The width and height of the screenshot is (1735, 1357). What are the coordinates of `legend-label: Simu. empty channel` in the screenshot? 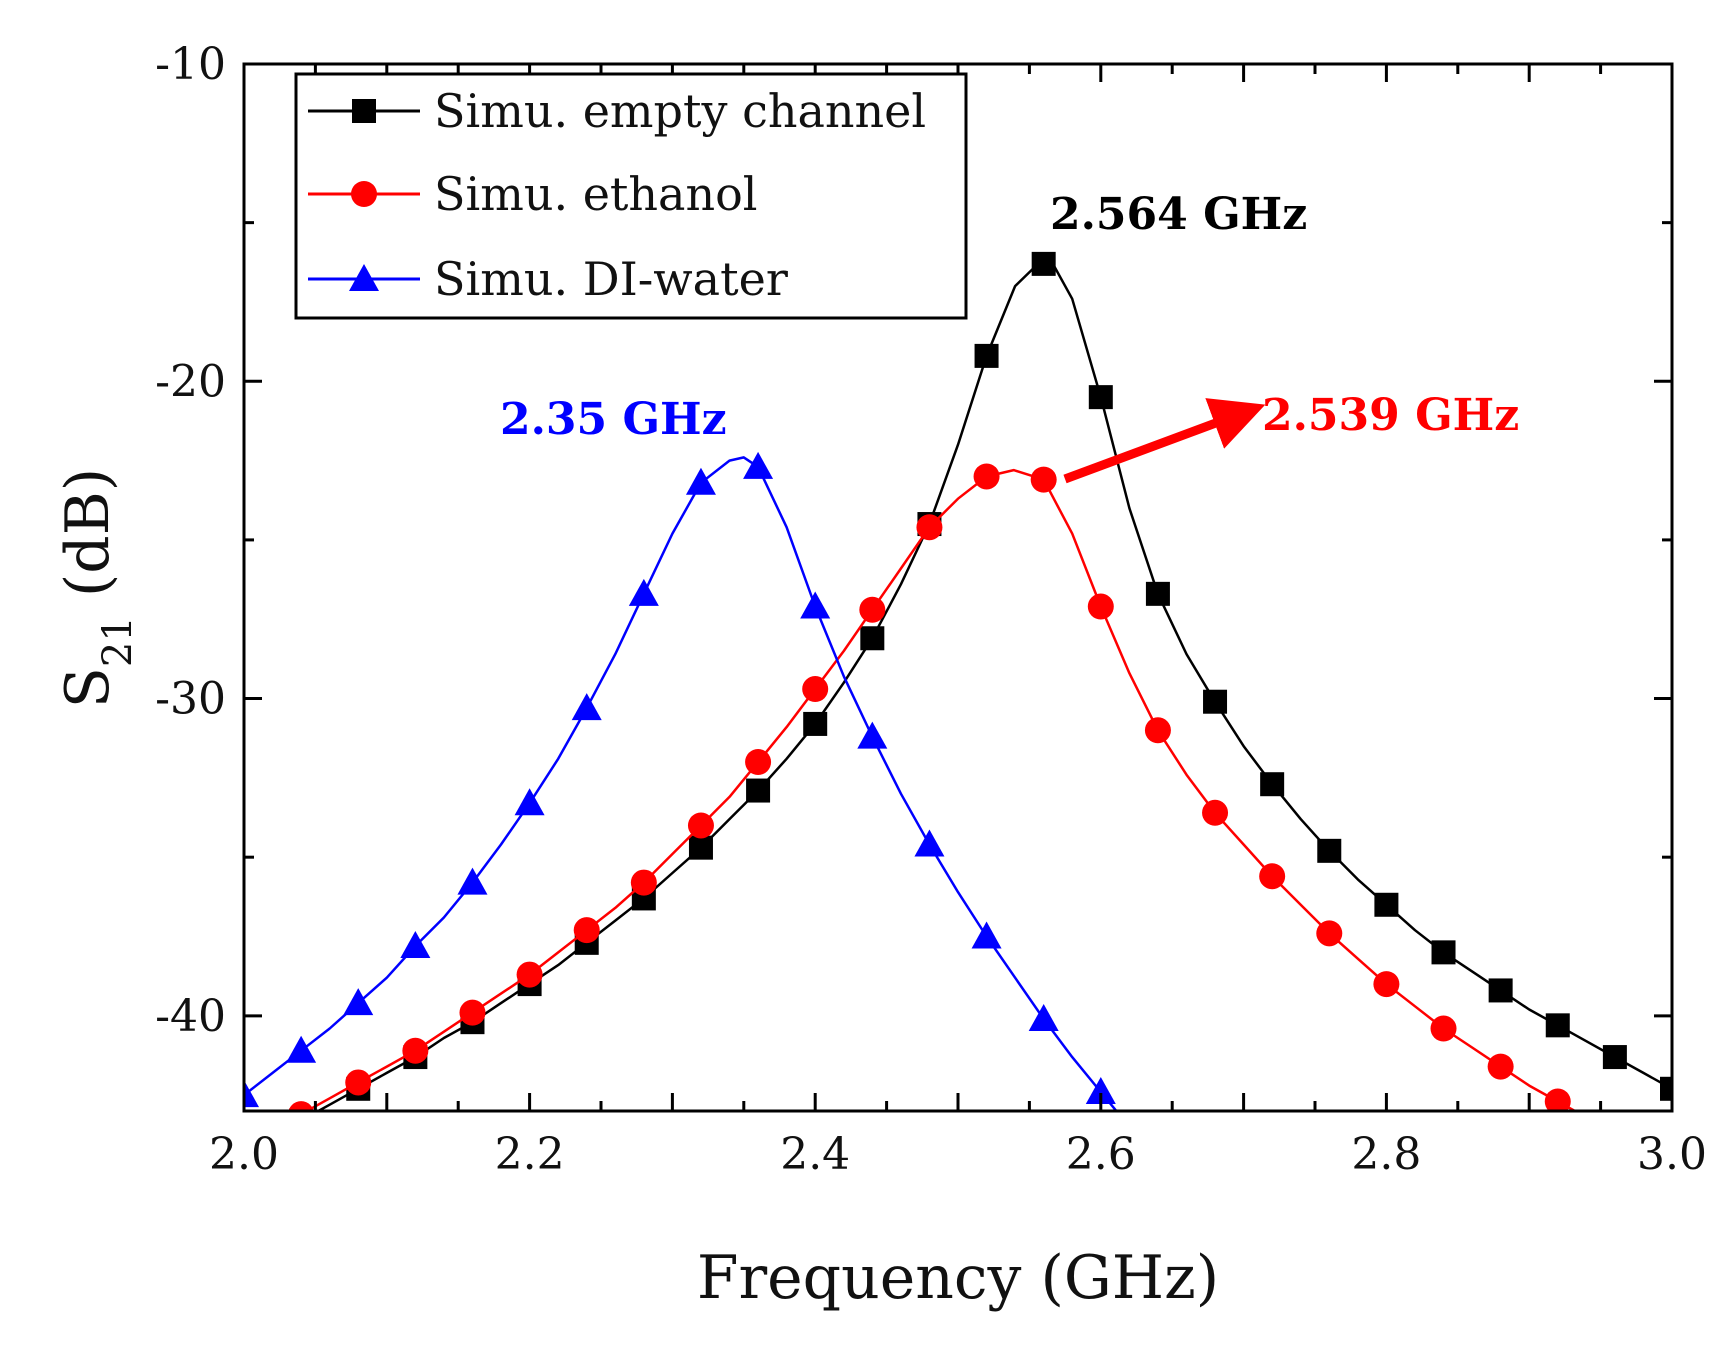 It's located at (680, 111).